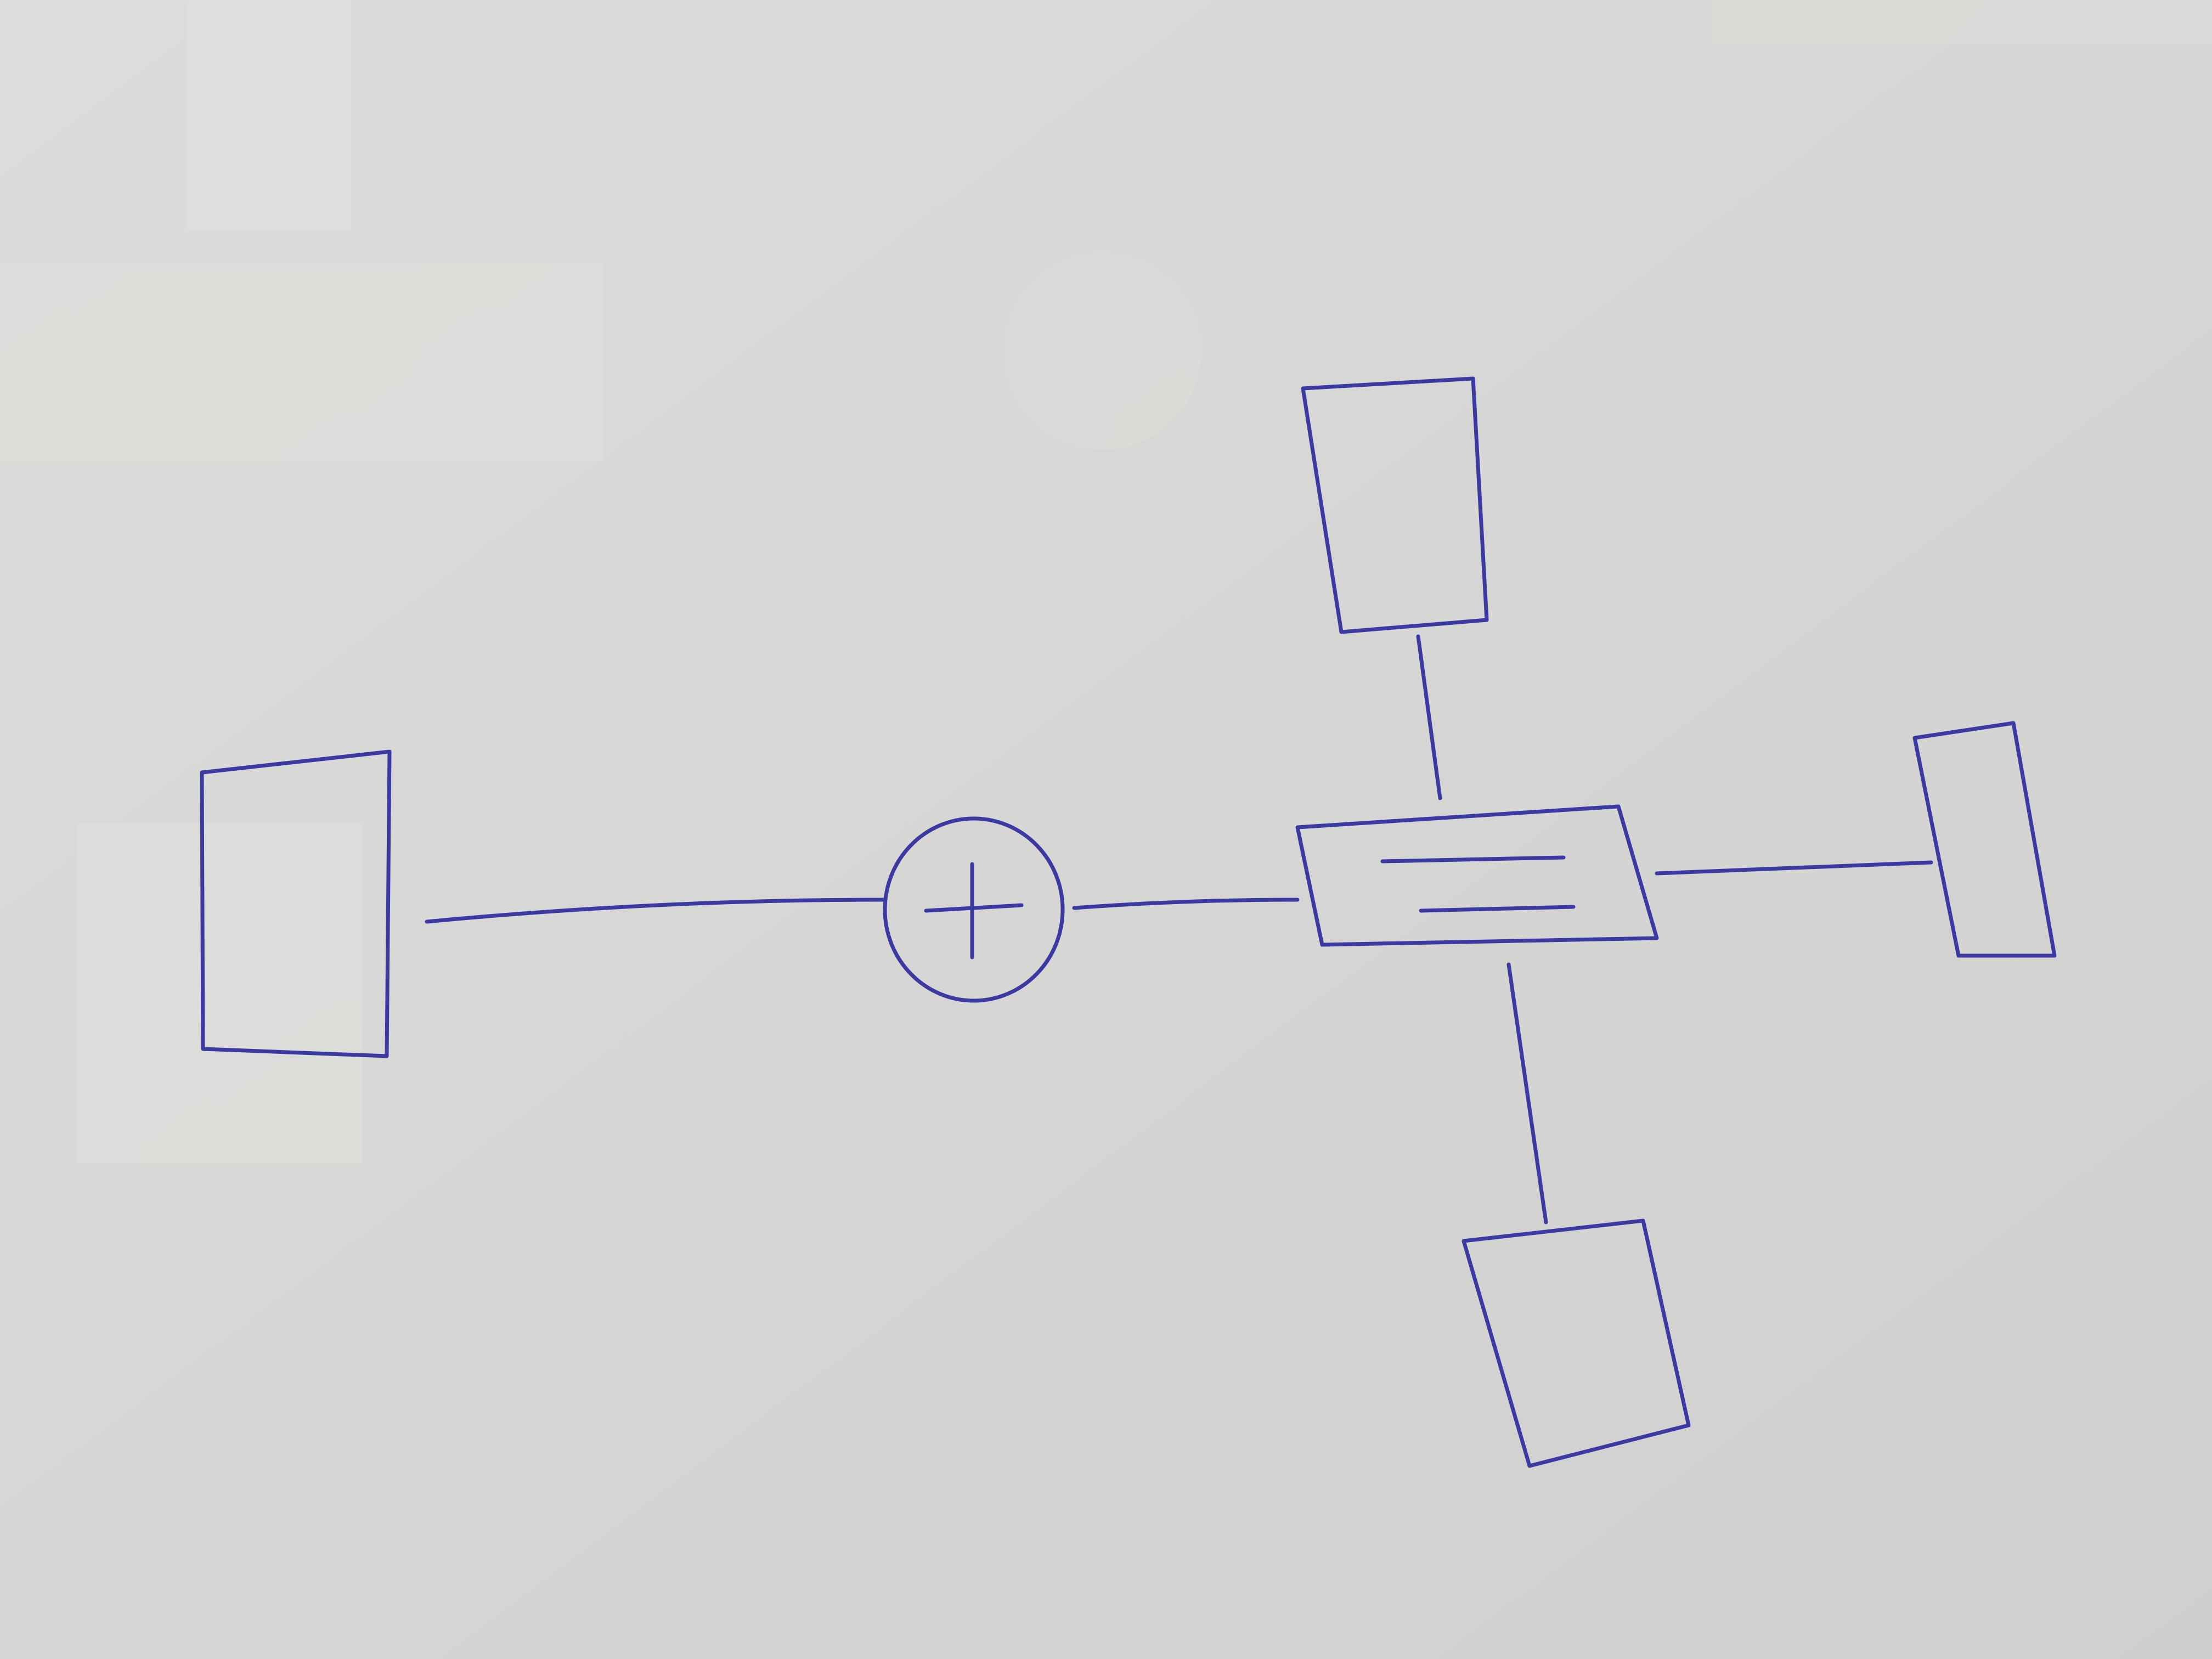 This screenshot has height=1659, width=2212. I want to click on equals-icon, so click(1478, 884).